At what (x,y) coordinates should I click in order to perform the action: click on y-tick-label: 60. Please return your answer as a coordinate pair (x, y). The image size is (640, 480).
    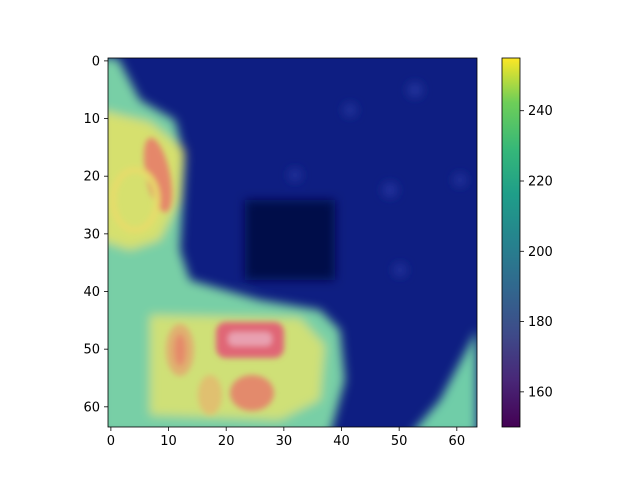
    Looking at the image, I should click on (91, 407).